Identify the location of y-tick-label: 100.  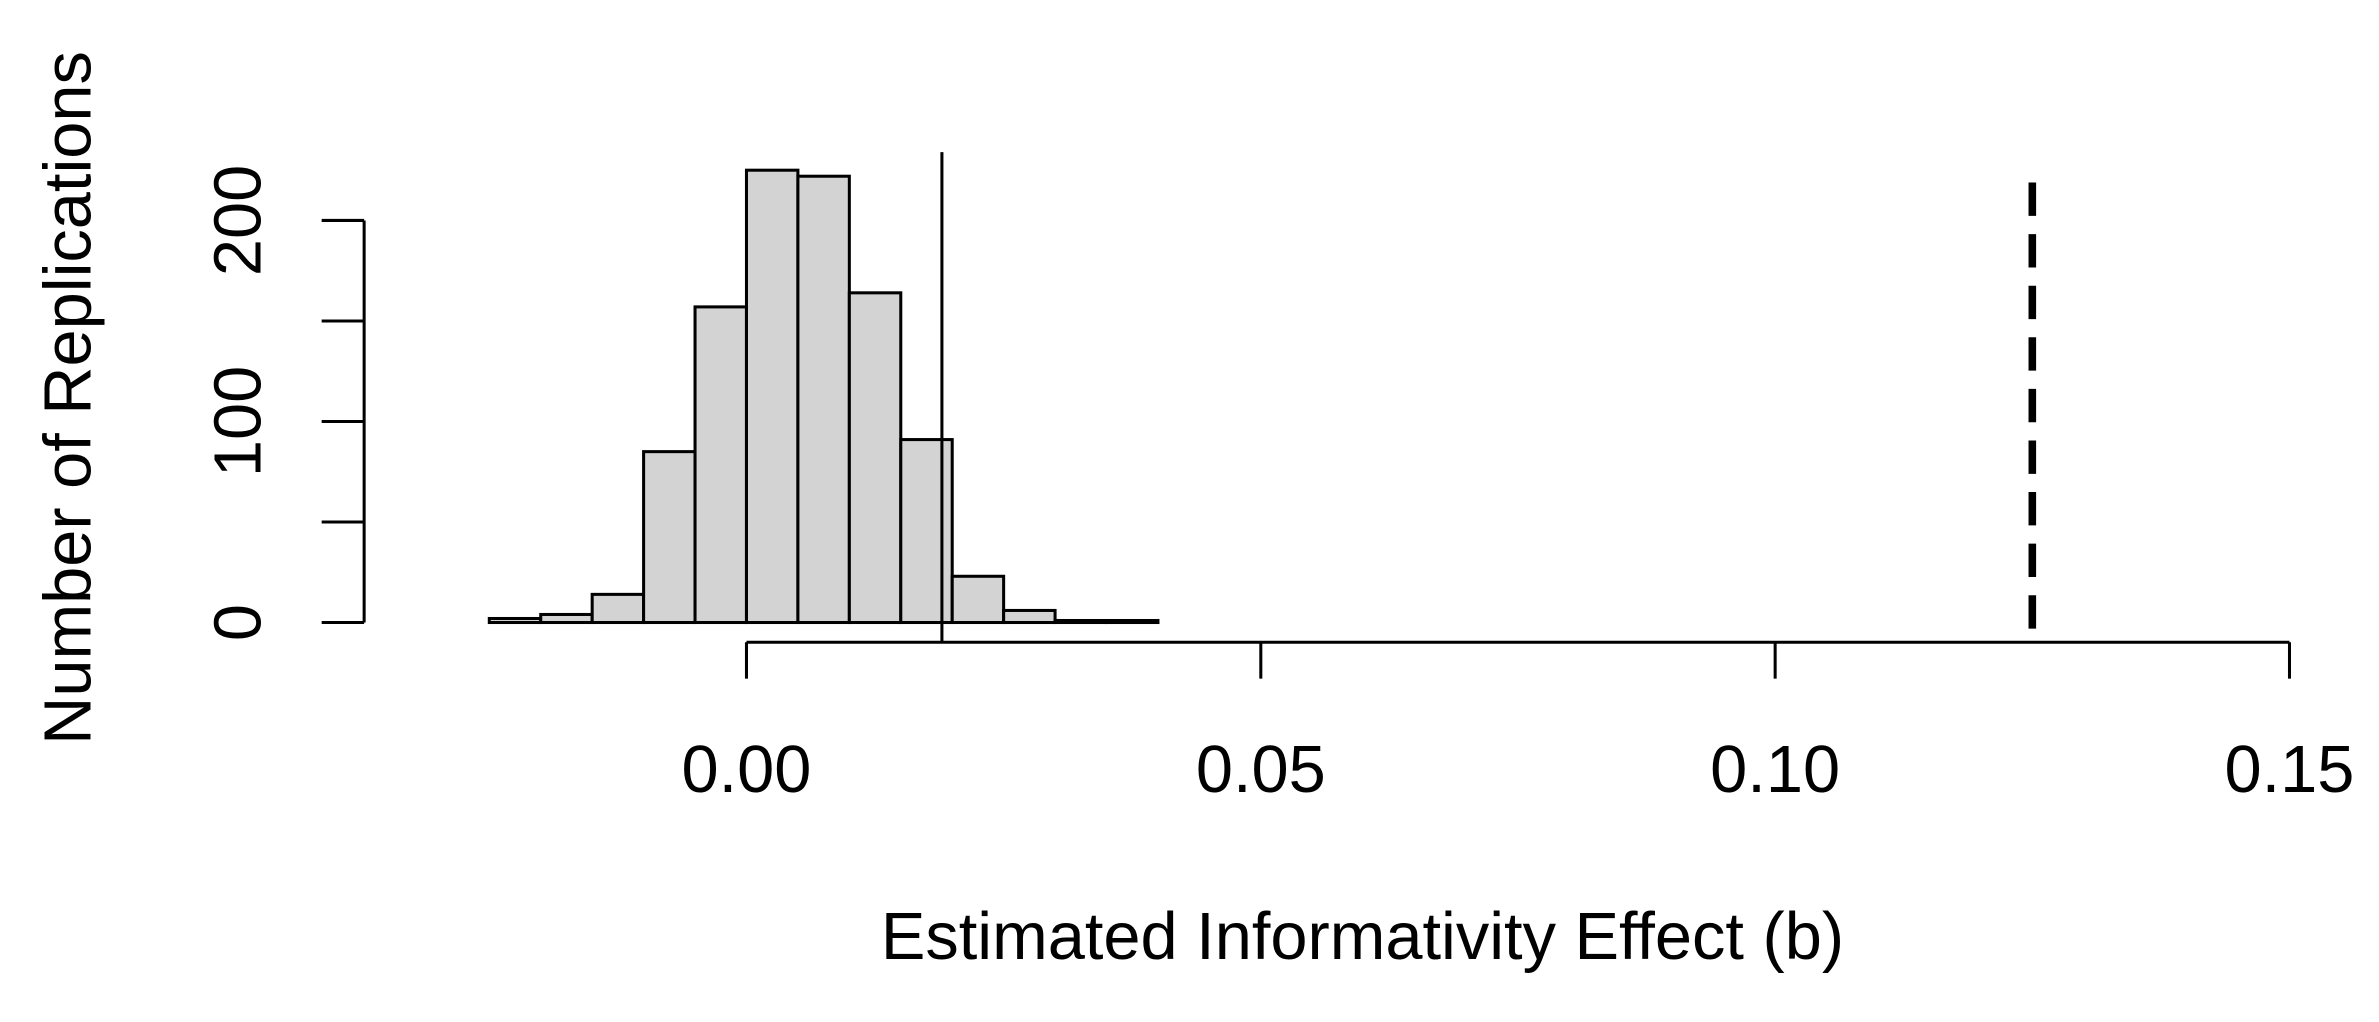
(238, 421).